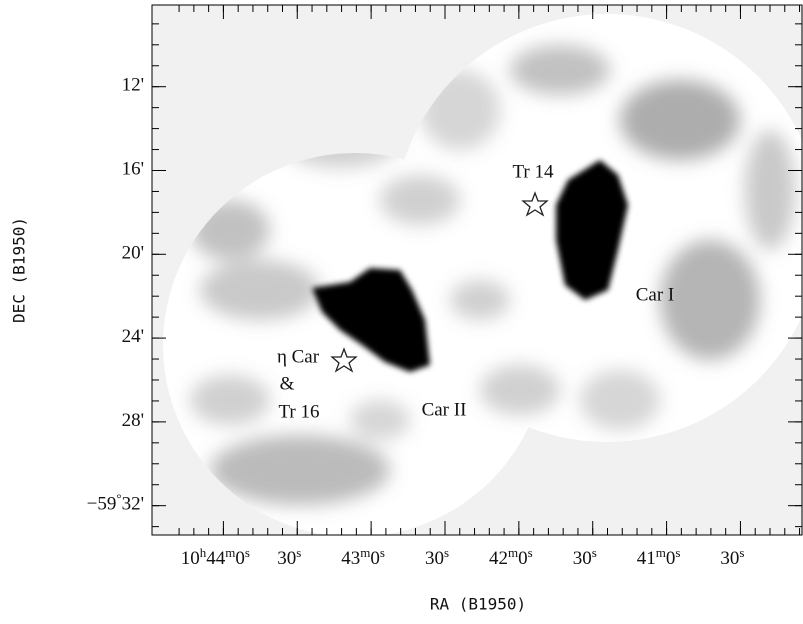 This screenshot has height=624, width=803. I want to click on star-markers, so click(439, 282).